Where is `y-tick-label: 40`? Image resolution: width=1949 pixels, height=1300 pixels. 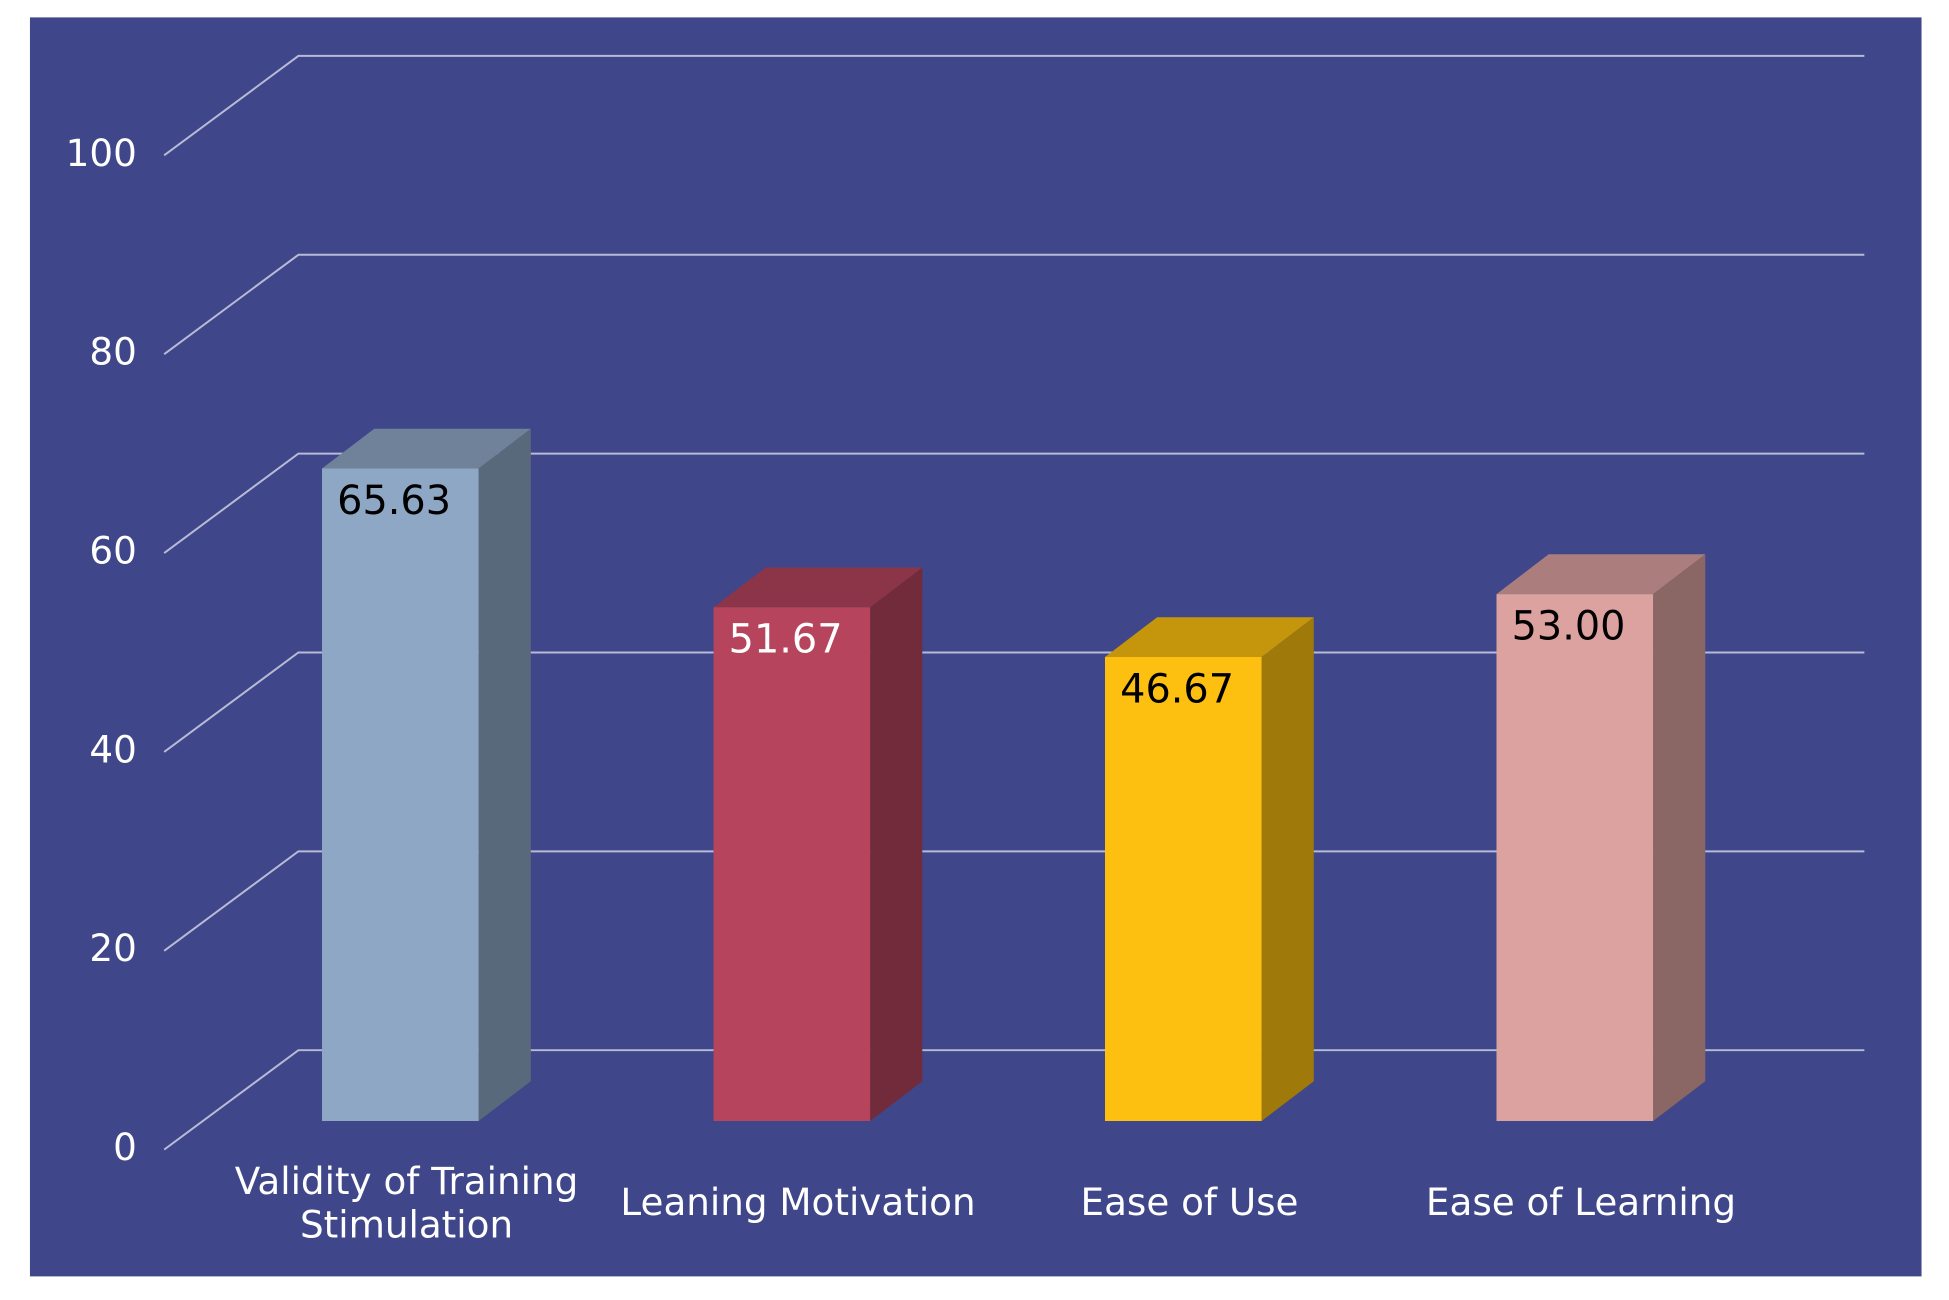
y-tick-label: 40 is located at coordinates (112, 749).